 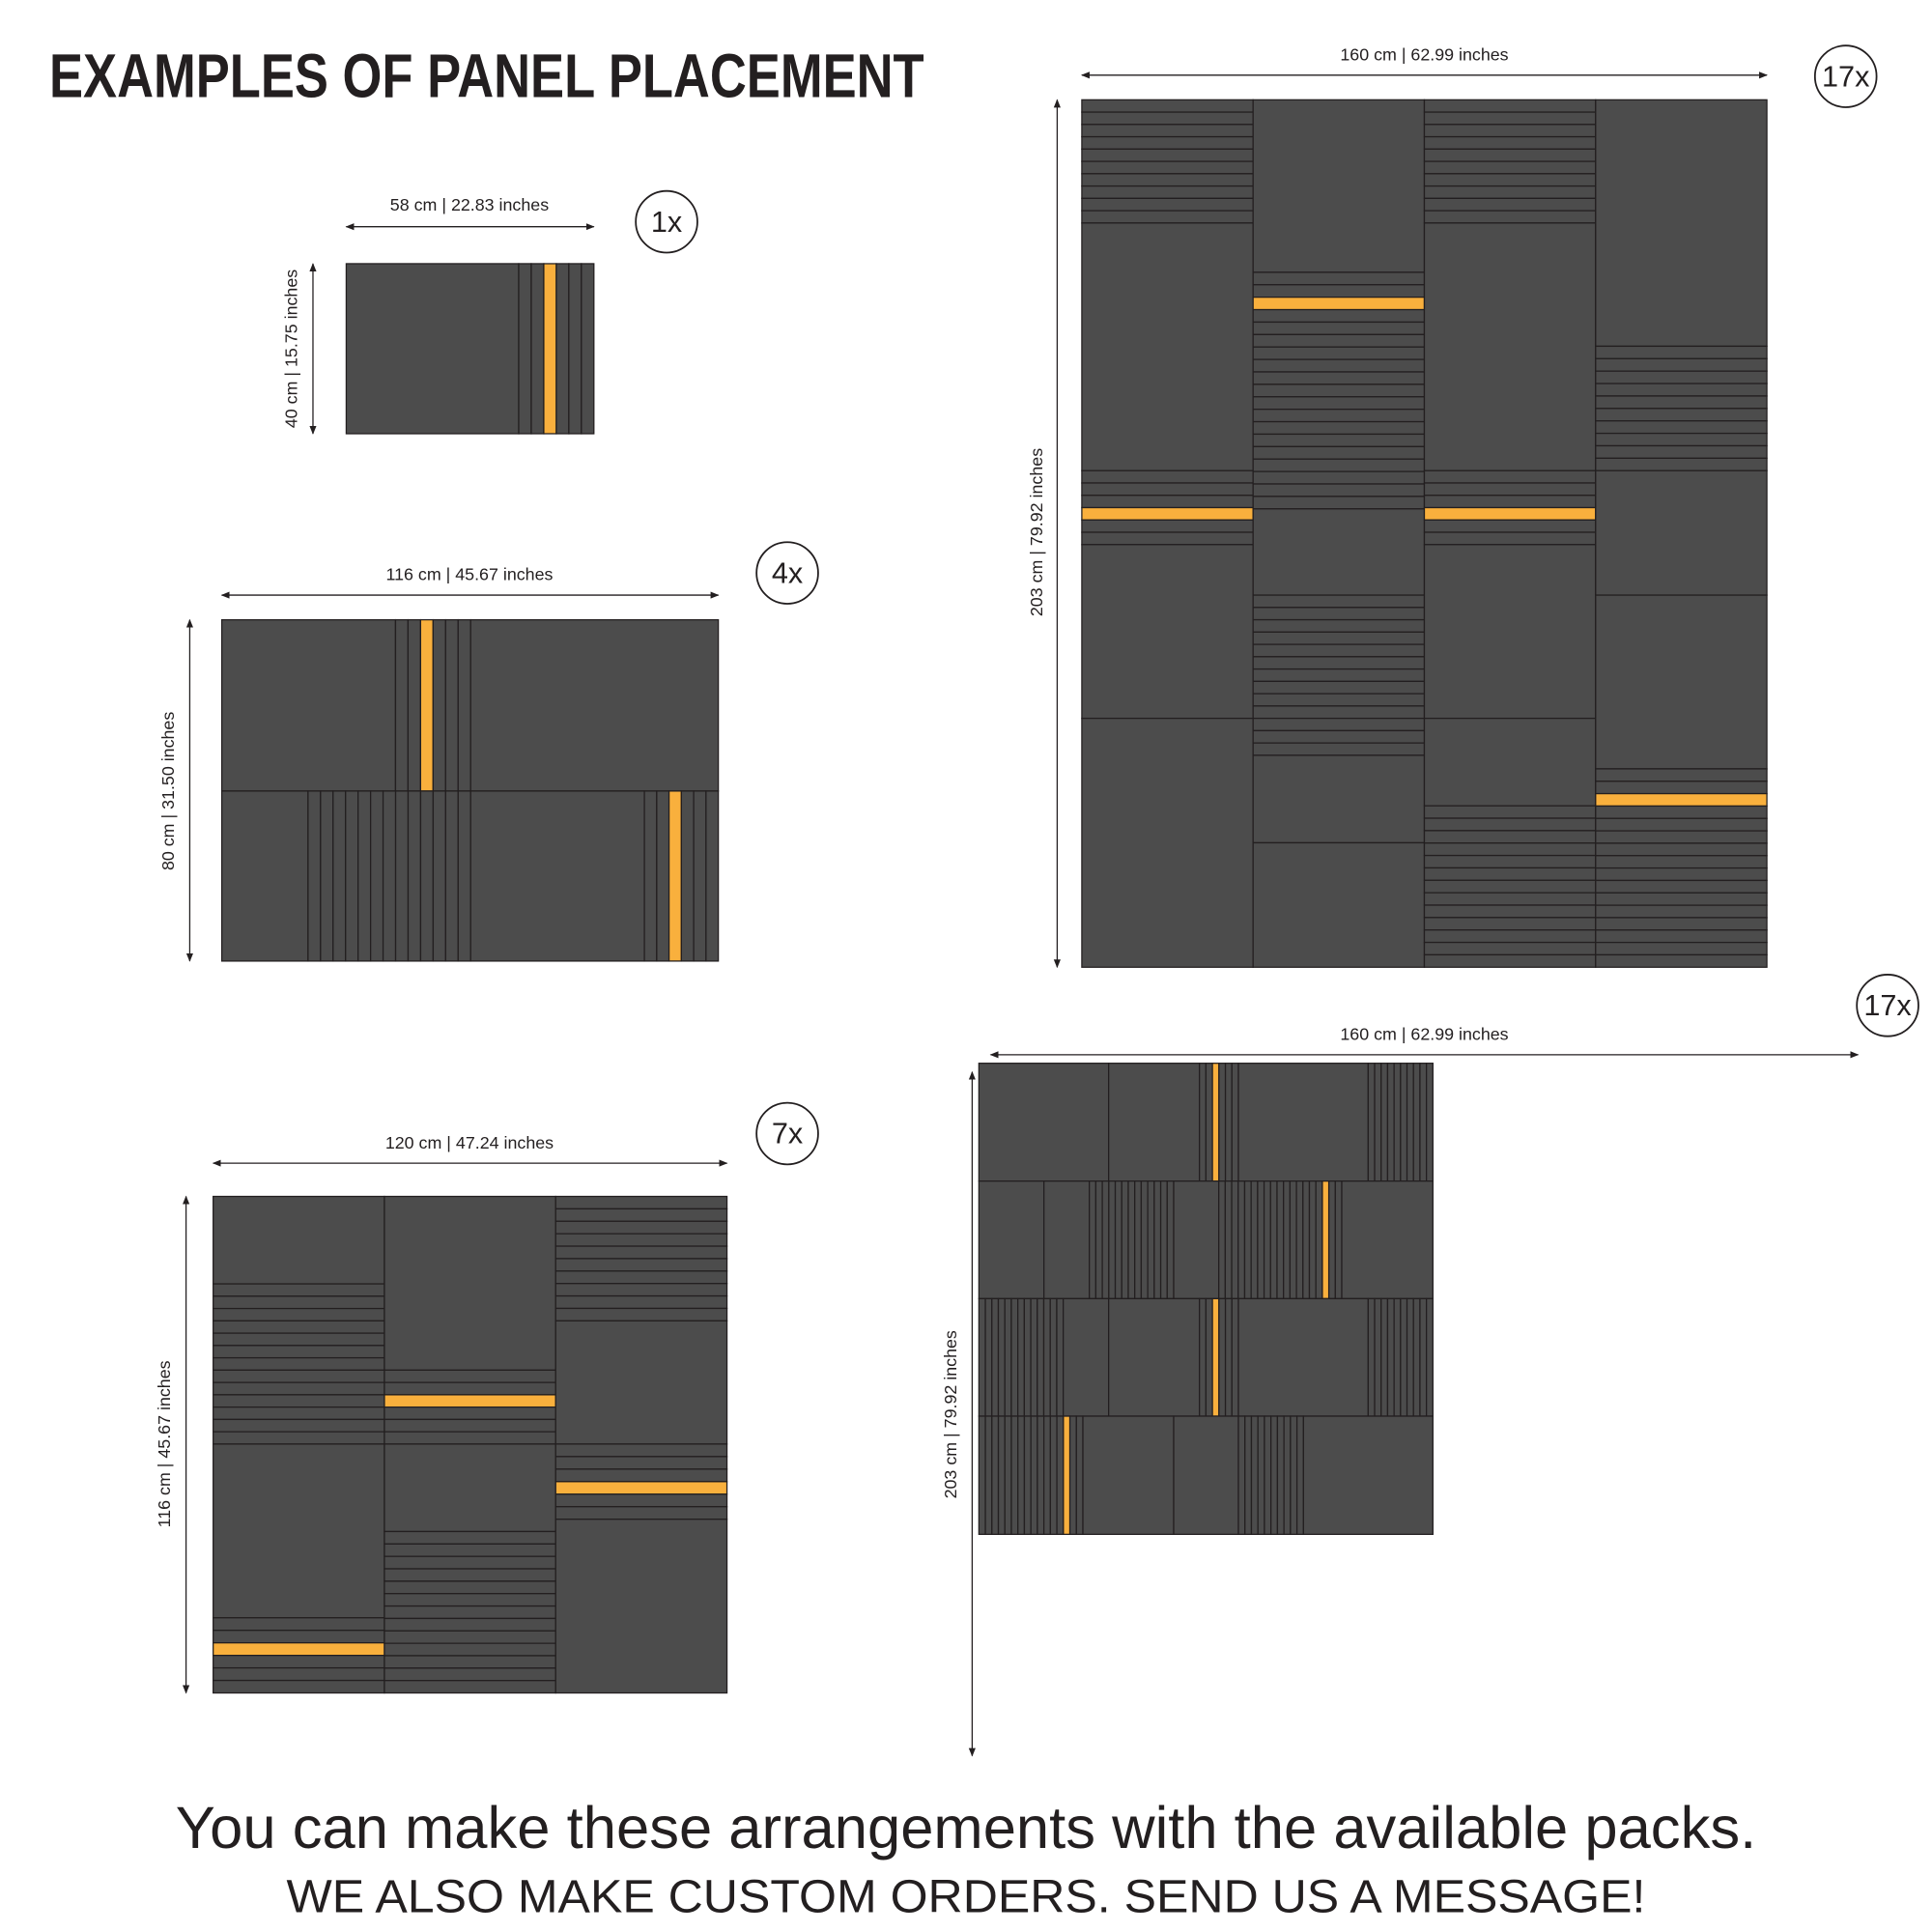 What do you see at coordinates (787, 1134) in the screenshot?
I see `count-badge-label: 7x` at bounding box center [787, 1134].